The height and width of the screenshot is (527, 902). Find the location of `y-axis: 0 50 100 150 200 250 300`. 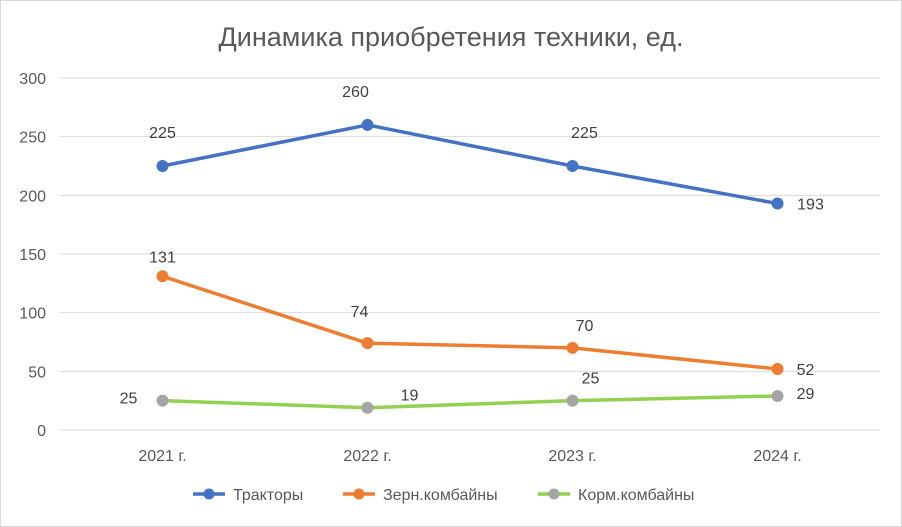

y-axis: 0 50 100 150 200 250 300 is located at coordinates (32, 255).